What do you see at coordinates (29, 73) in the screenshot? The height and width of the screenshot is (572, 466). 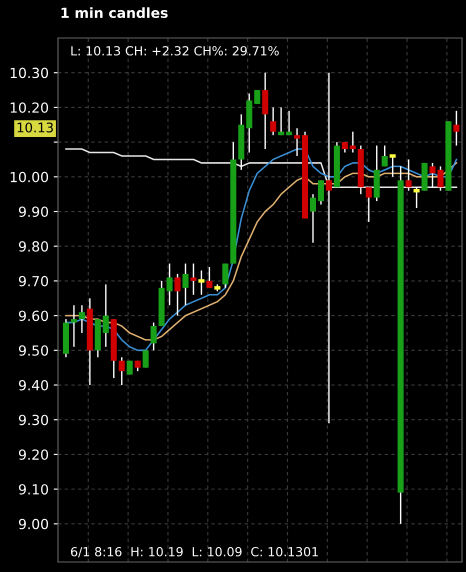 I see `y-tick-label: 10.30` at bounding box center [29, 73].